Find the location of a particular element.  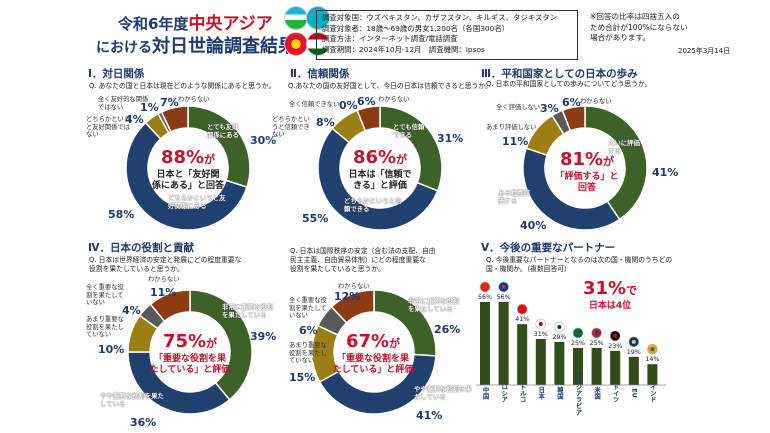

survey-line-2: 調査対象者：18歳～69歳の男女1,200名（各国300名） is located at coordinates (416, 28).